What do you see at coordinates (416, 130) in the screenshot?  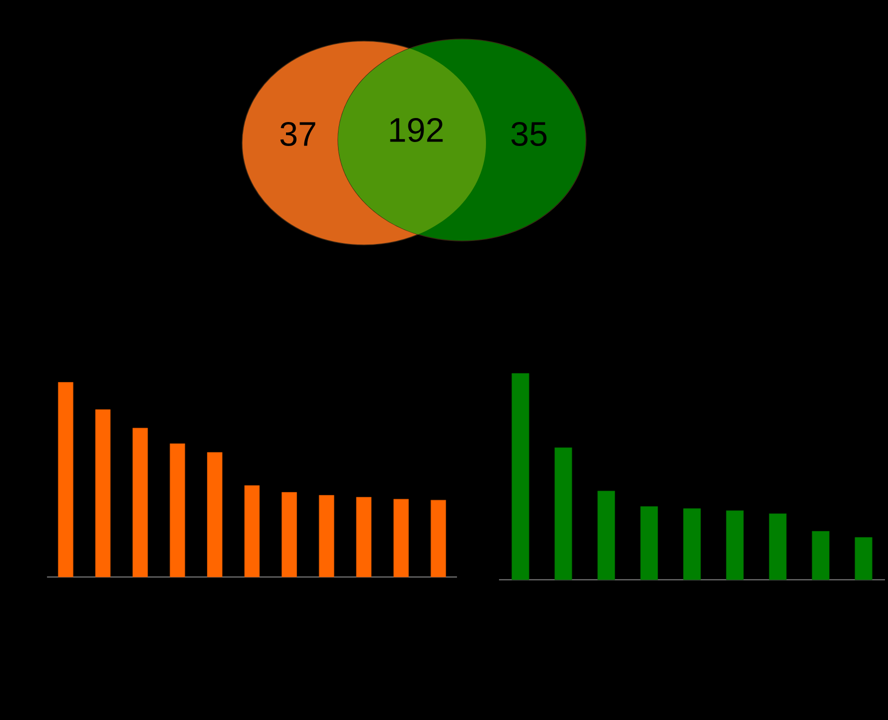 I see `data-label: 192` at bounding box center [416, 130].